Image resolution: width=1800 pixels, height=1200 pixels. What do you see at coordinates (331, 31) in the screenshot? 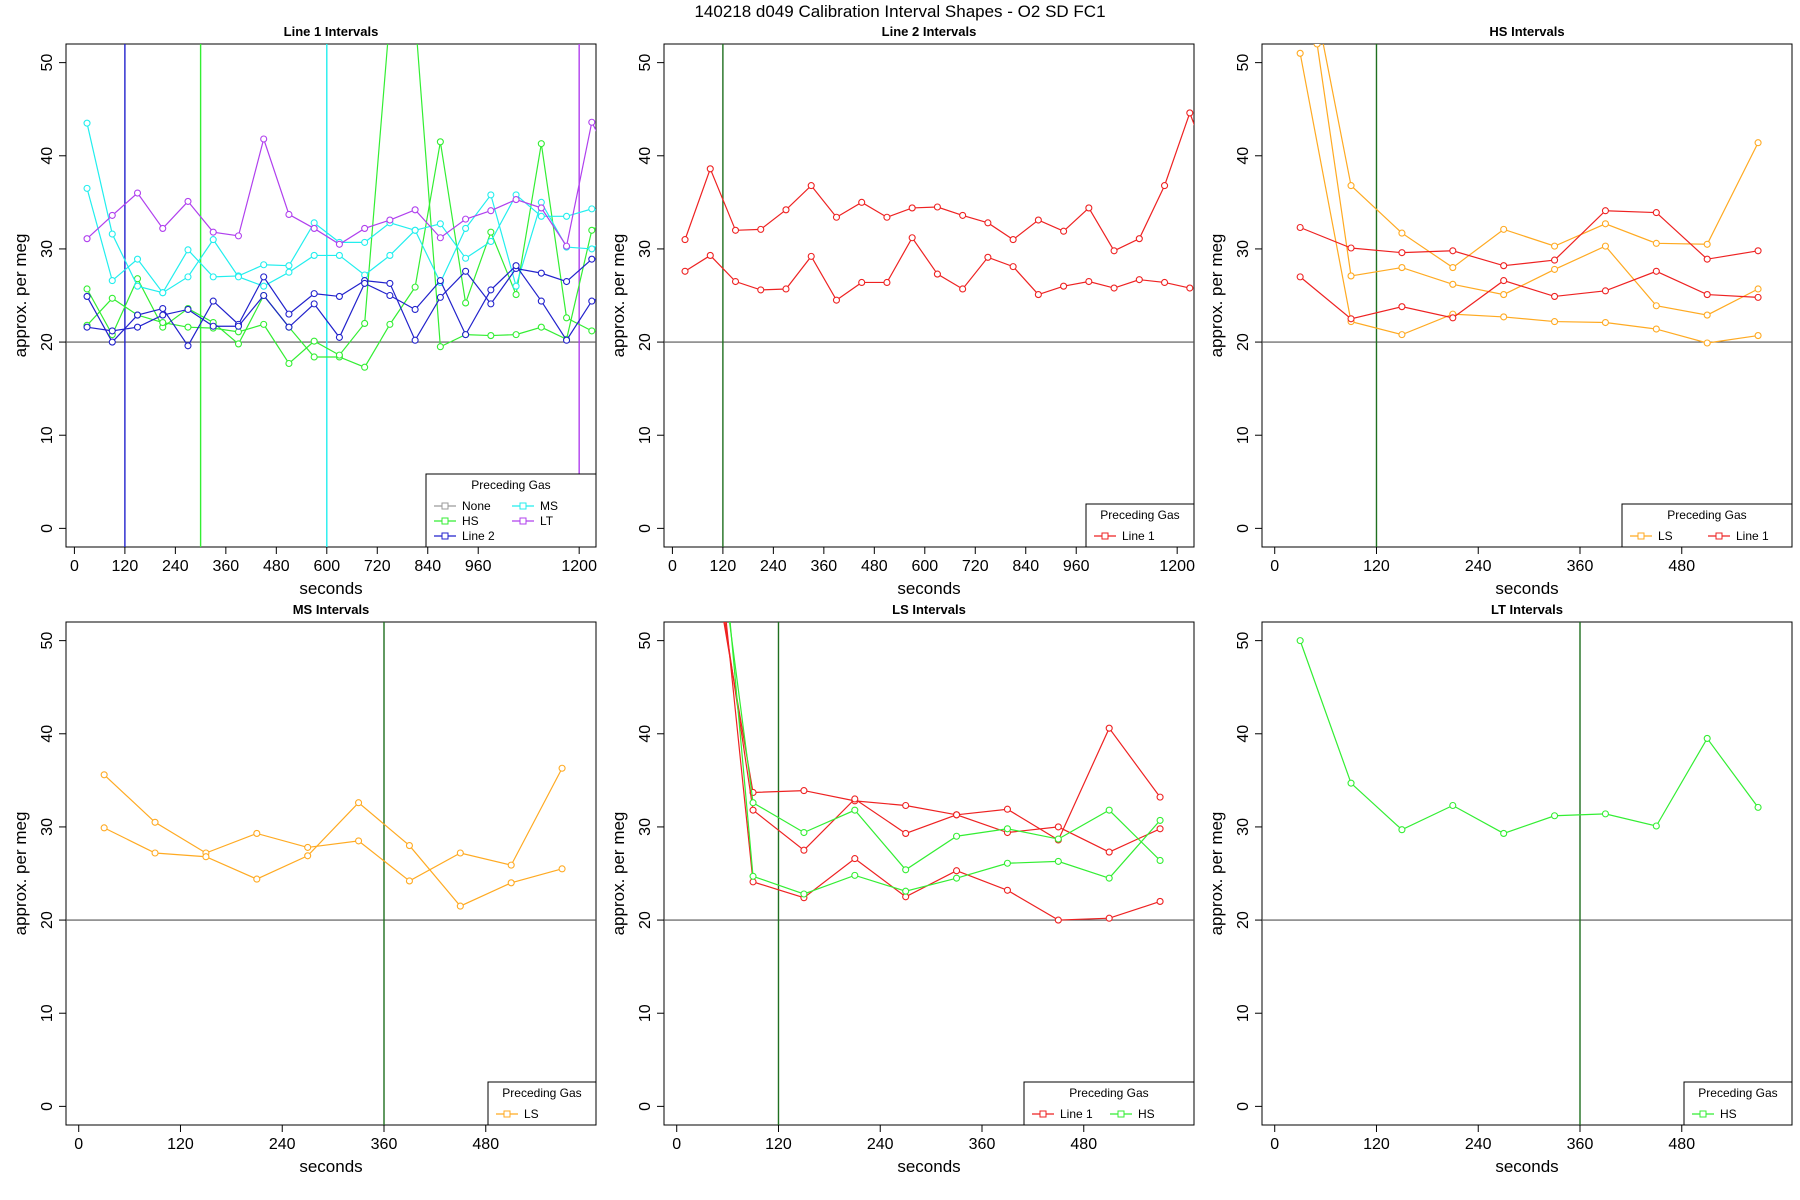
I see `chart-title: Line 1 Intervals` at bounding box center [331, 31].